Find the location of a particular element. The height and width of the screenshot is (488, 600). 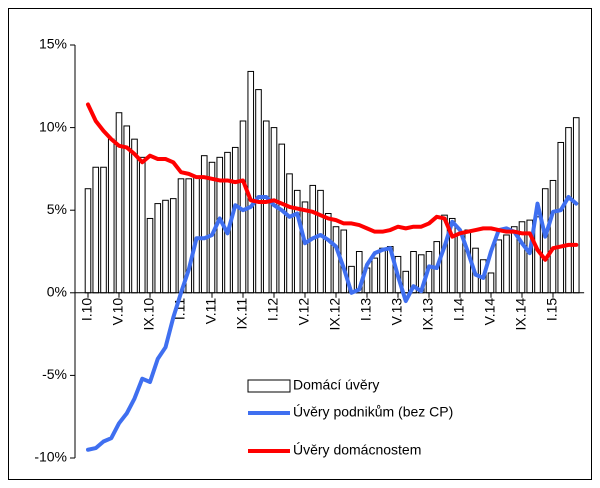

x-tick-label: I.14 is located at coordinates (459, 310).